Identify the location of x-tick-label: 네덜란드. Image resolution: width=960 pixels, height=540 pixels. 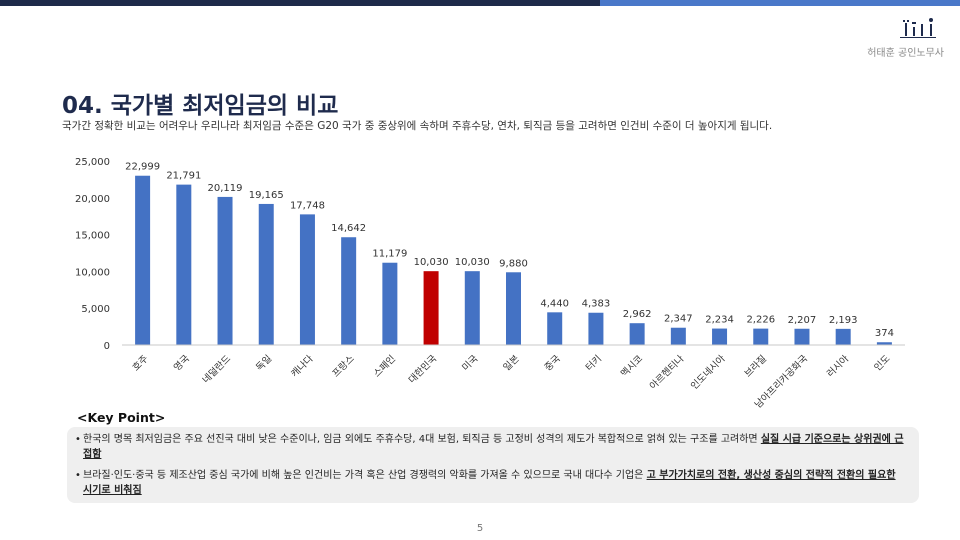
(216, 368).